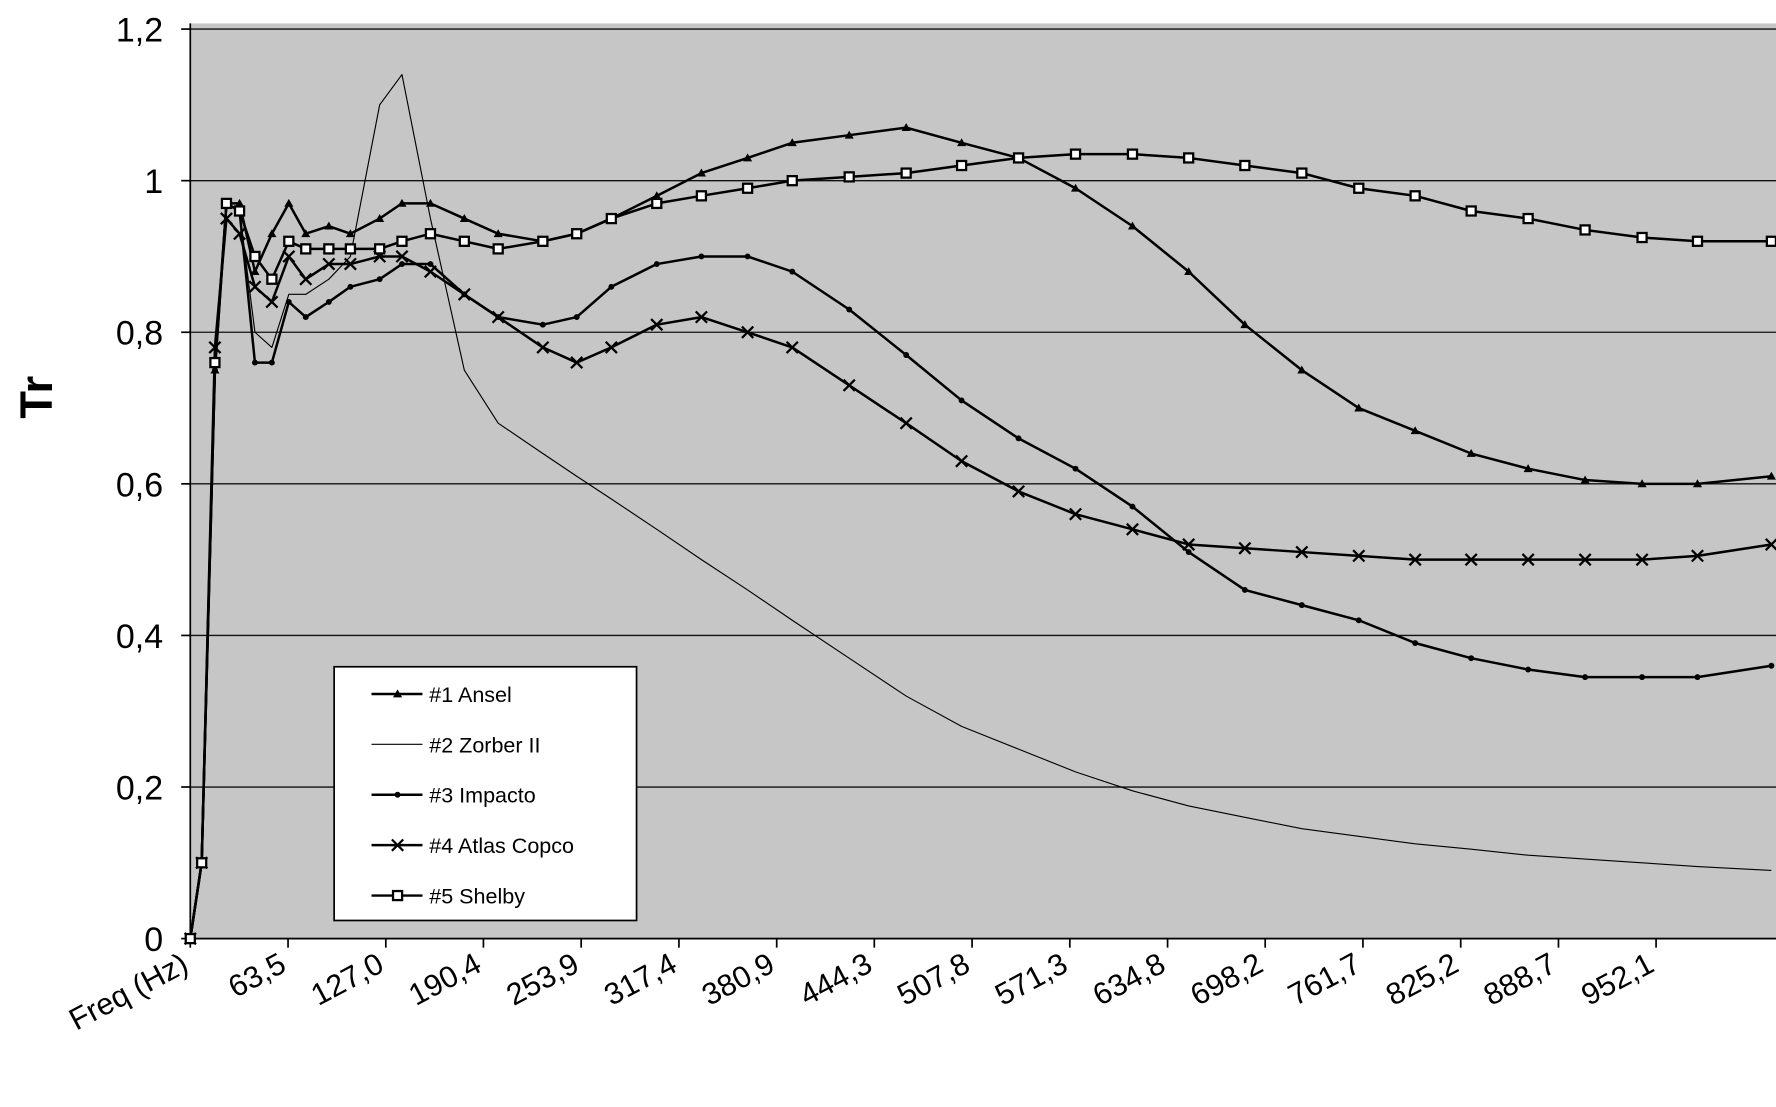  Describe the element at coordinates (934, 979) in the screenshot. I see `x-tick-label: 507,8` at that location.